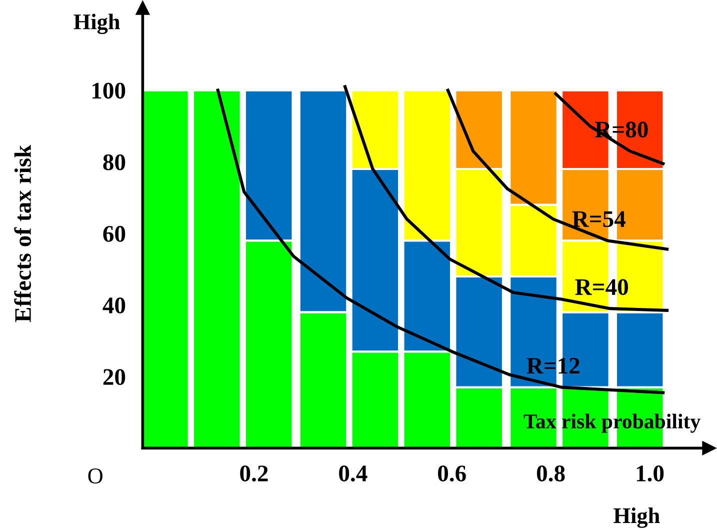 The image size is (717, 531). What do you see at coordinates (114, 234) in the screenshot?
I see `y-tick-label: 60` at bounding box center [114, 234].